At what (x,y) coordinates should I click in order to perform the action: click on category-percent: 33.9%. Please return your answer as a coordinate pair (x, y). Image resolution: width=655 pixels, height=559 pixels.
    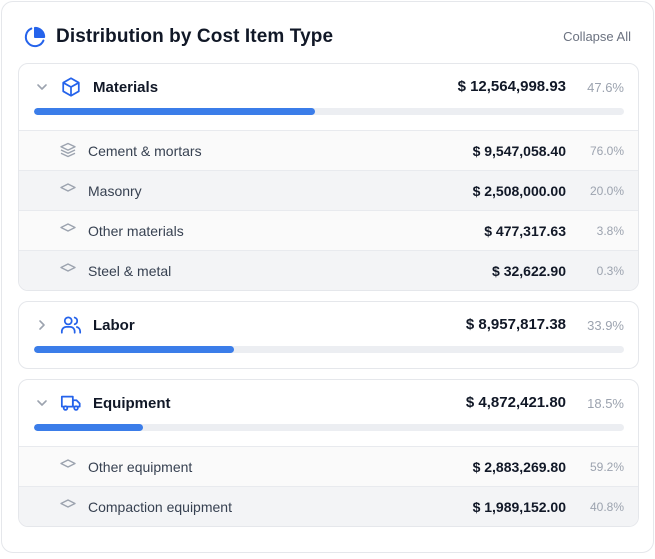
    Looking at the image, I should click on (605, 325).